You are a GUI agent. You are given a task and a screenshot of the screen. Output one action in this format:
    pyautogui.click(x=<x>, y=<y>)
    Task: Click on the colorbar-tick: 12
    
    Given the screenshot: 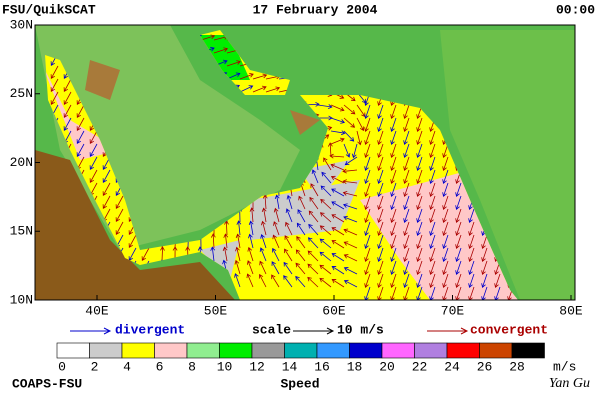 What is the action you would take?
    pyautogui.click(x=257, y=366)
    